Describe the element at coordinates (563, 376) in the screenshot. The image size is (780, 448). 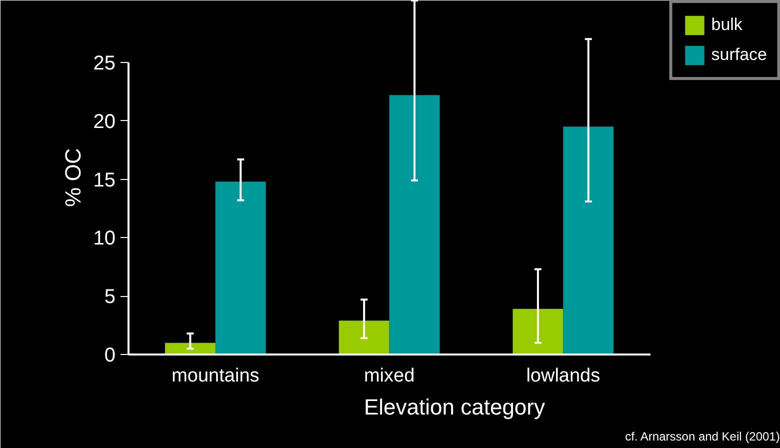
I see `x-tick-label: lowlands` at that location.